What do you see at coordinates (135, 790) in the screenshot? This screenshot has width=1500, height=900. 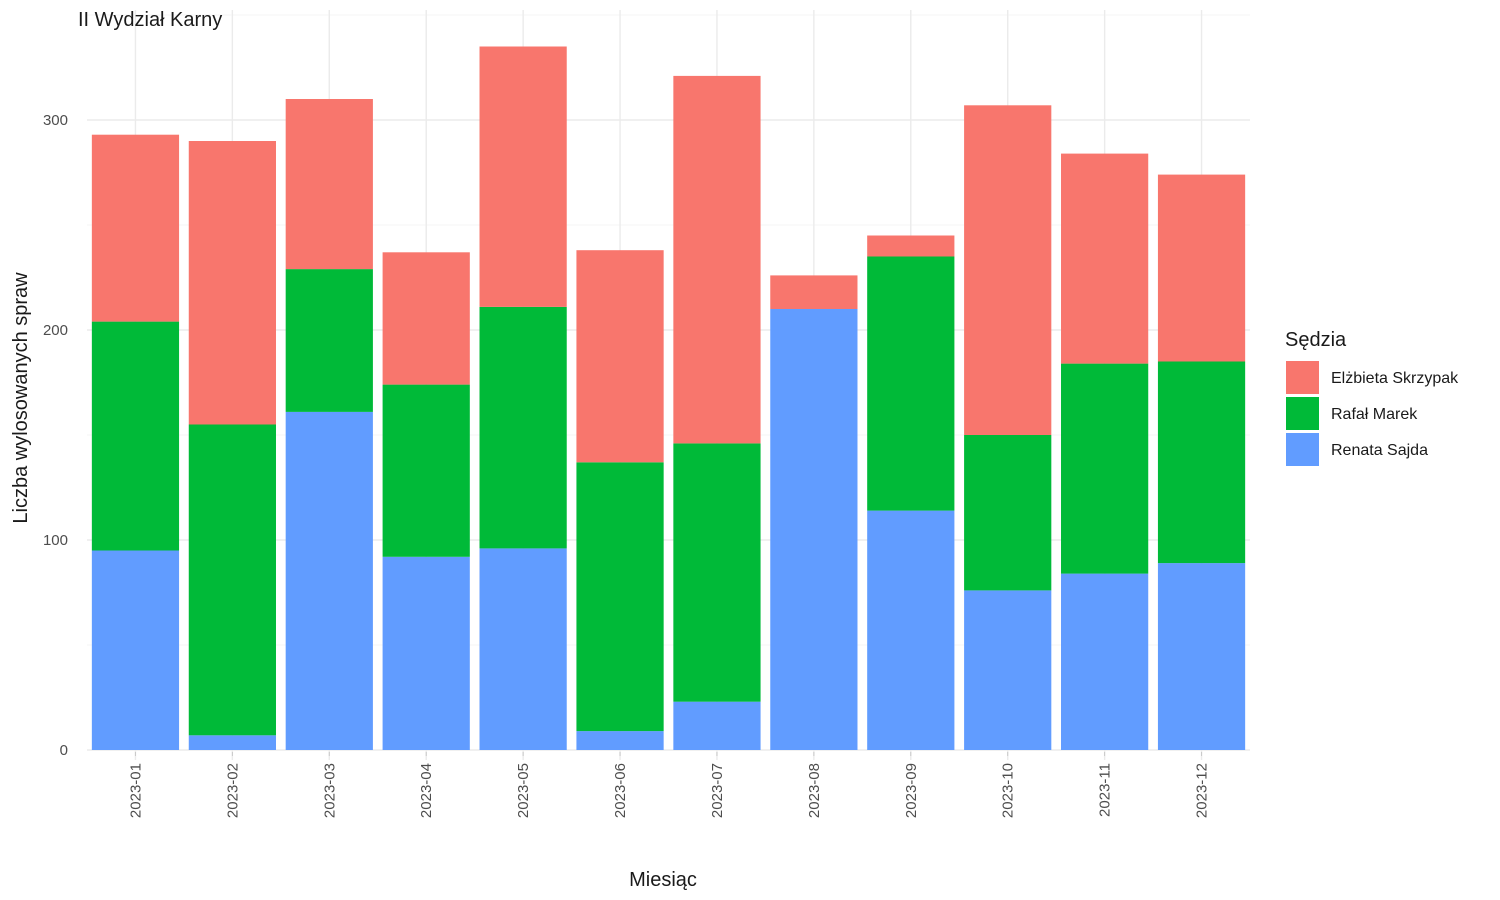 I see `x-tick-label: 2023-01` at bounding box center [135, 790].